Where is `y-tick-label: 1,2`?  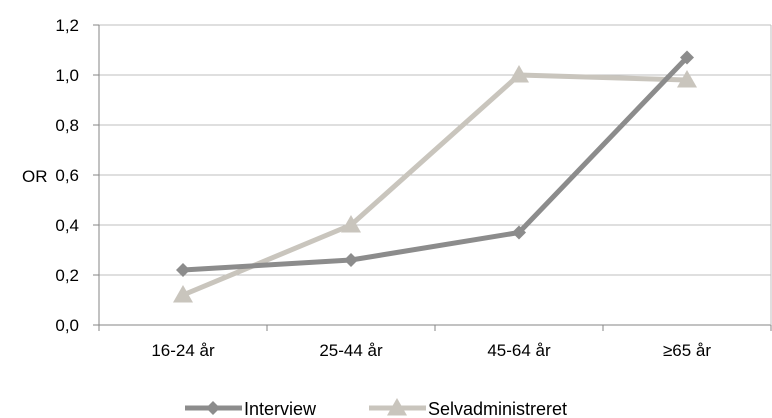 y-tick-label: 1,2 is located at coordinates (67, 25).